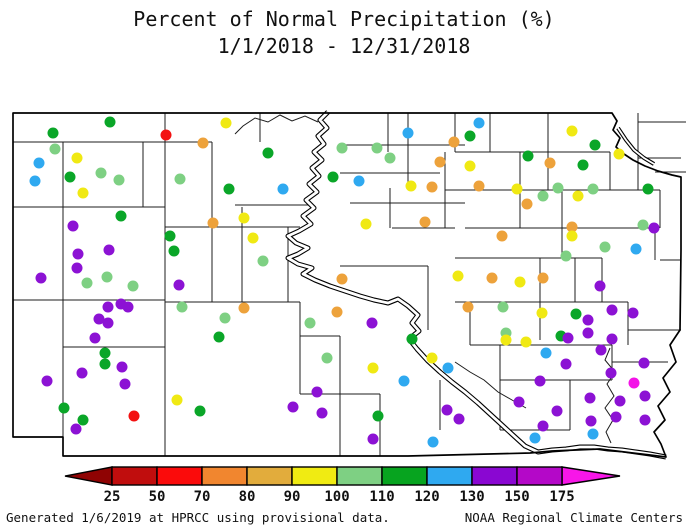  I want to click on page-subtitle: 1/1/2018 - 12/31/2018, so click(344, 46).